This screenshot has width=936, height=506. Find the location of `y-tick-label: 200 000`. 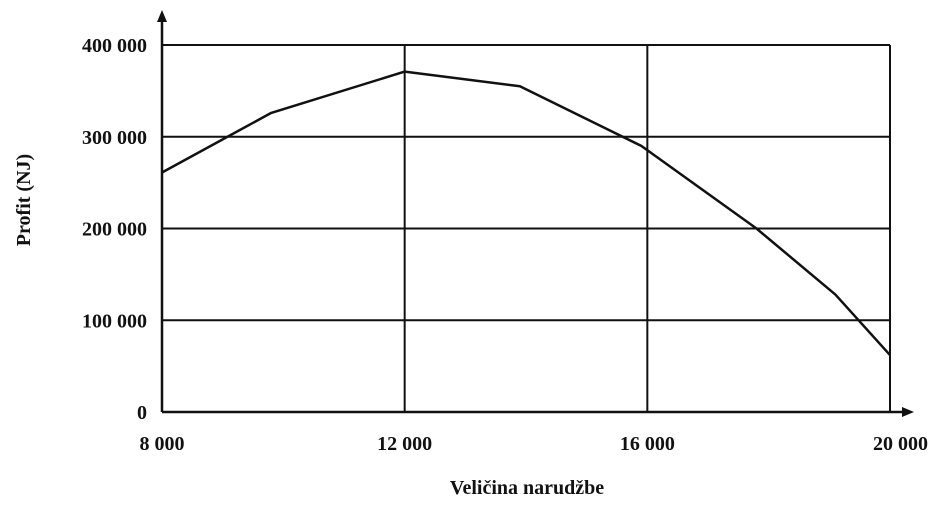

y-tick-label: 200 000 is located at coordinates (114, 230).